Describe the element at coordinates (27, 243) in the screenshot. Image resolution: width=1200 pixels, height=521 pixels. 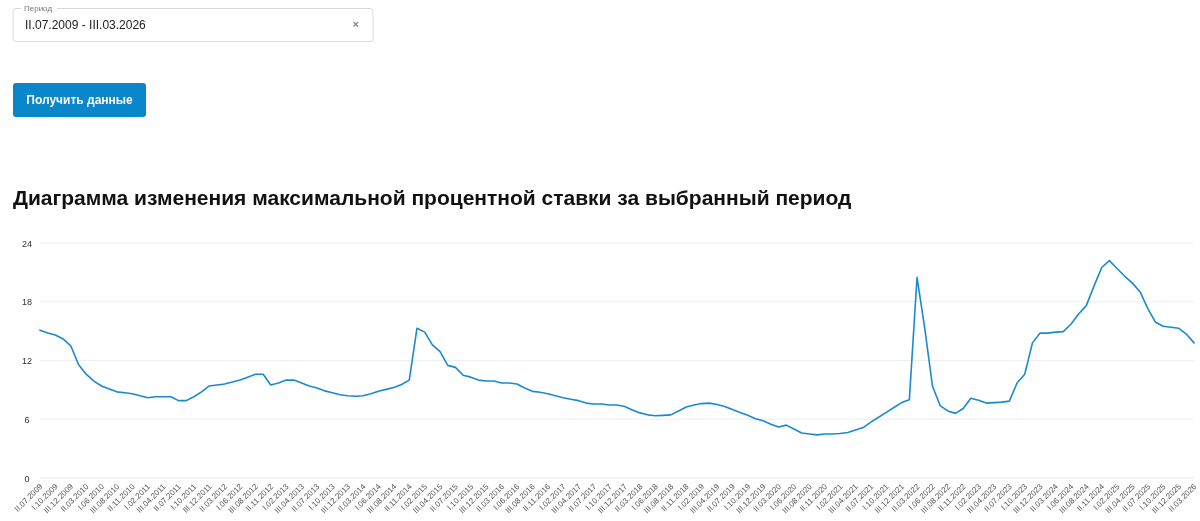
I see `y-tick-label: 24` at that location.